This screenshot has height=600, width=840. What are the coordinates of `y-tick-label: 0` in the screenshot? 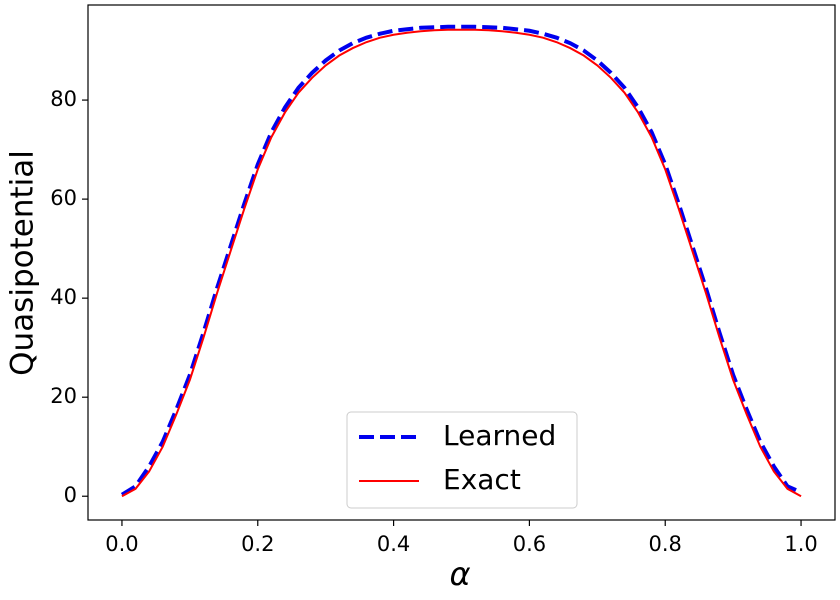 It's located at (70, 495).